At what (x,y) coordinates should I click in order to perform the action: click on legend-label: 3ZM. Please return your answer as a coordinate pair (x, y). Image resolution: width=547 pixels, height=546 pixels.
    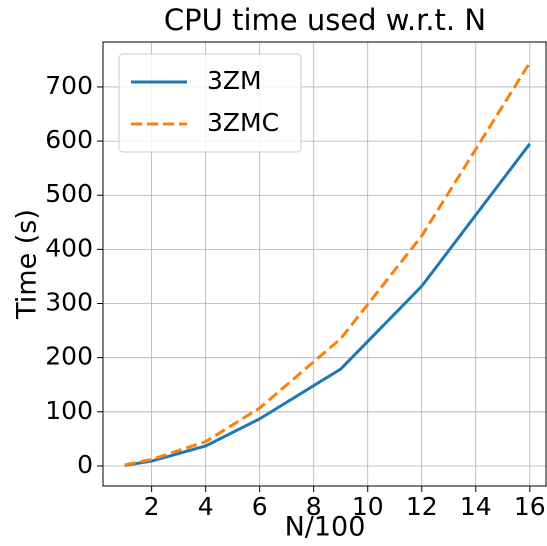
    Looking at the image, I should click on (234, 80).